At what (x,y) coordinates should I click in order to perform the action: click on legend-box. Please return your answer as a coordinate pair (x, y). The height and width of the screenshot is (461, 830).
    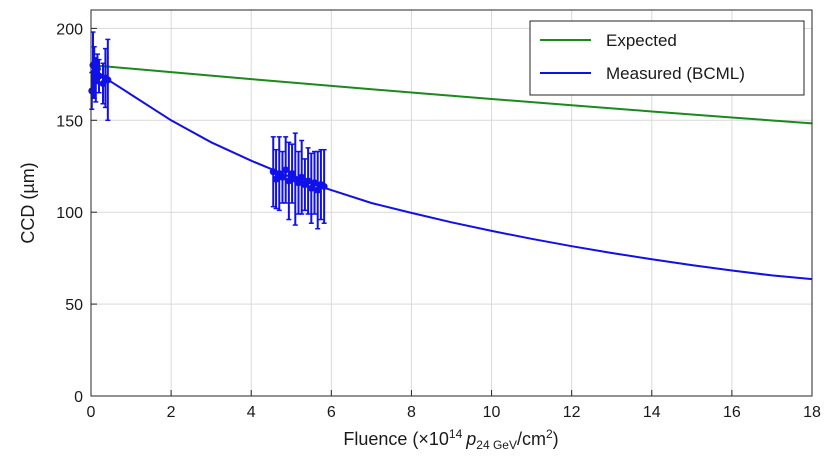
    Looking at the image, I should click on (667, 58).